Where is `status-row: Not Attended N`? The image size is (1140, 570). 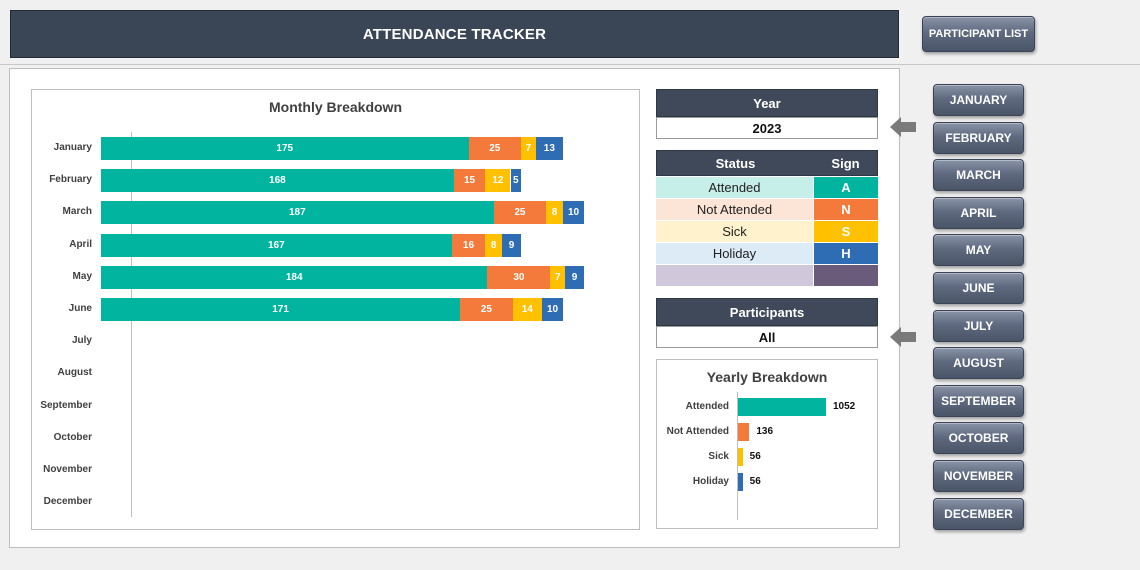
status-row: Not Attended N is located at coordinates (767, 210).